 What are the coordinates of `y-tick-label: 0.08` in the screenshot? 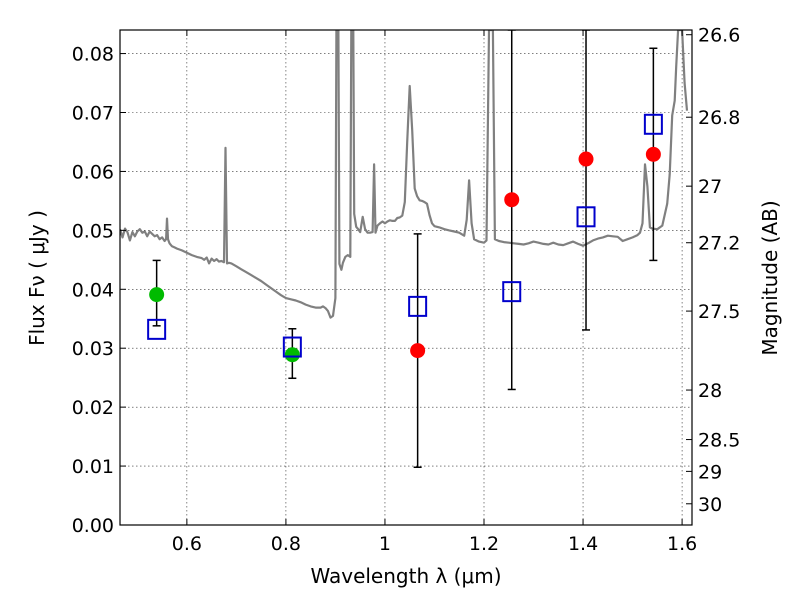 It's located at (93, 55).